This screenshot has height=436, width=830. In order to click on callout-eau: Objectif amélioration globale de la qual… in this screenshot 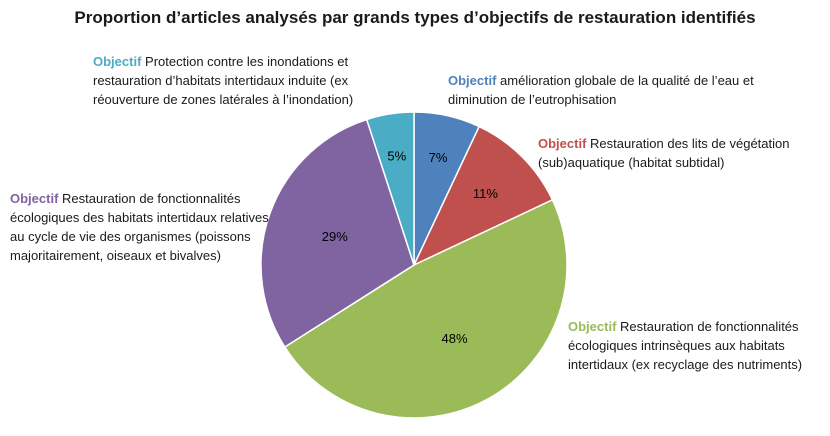, I will do `click(628, 90)`.